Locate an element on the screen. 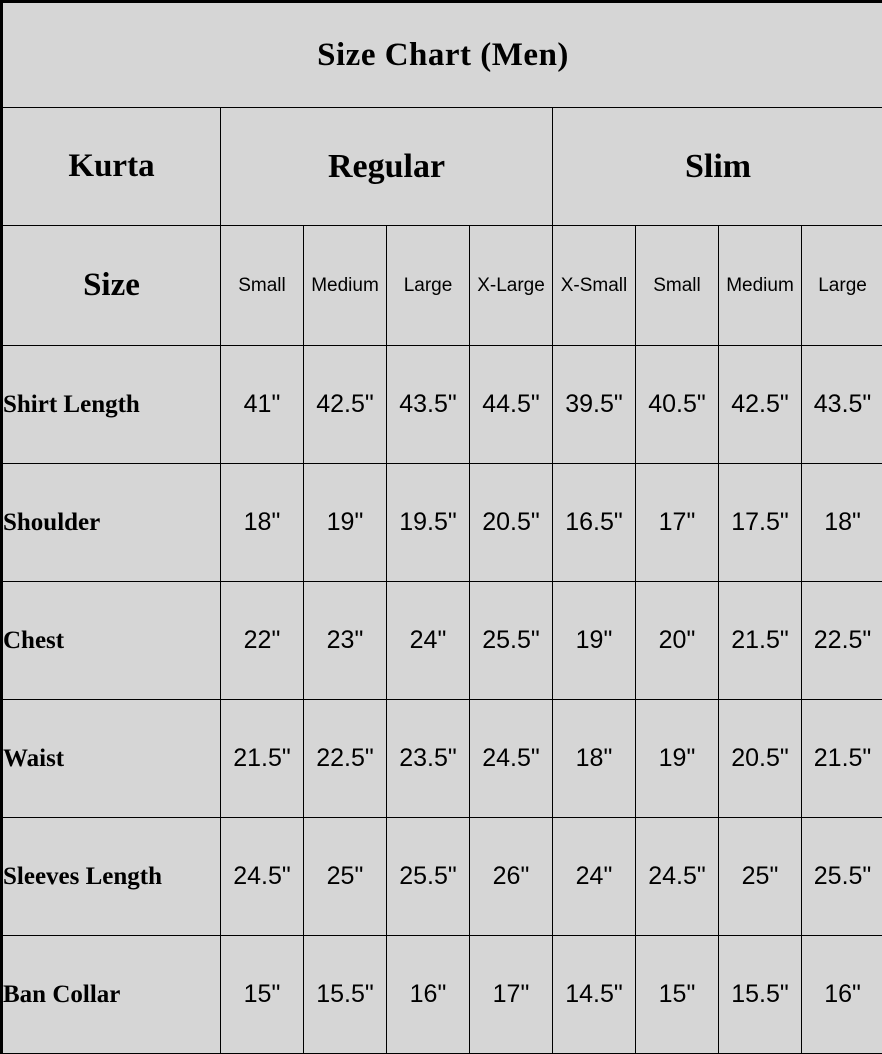 The height and width of the screenshot is (1054, 882). size-column-header: X-Large is located at coordinates (511, 285).